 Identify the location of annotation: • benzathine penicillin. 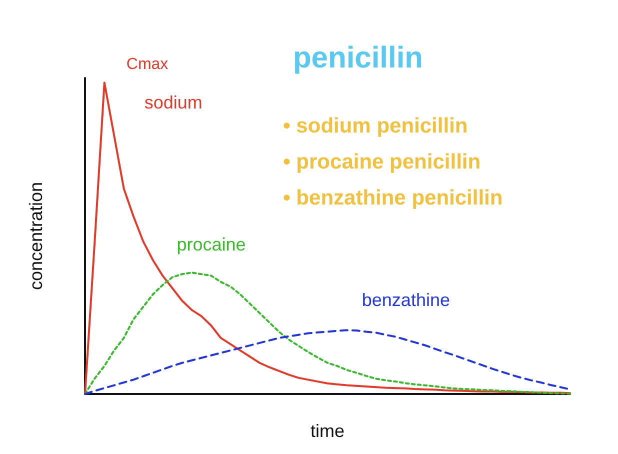
(393, 198).